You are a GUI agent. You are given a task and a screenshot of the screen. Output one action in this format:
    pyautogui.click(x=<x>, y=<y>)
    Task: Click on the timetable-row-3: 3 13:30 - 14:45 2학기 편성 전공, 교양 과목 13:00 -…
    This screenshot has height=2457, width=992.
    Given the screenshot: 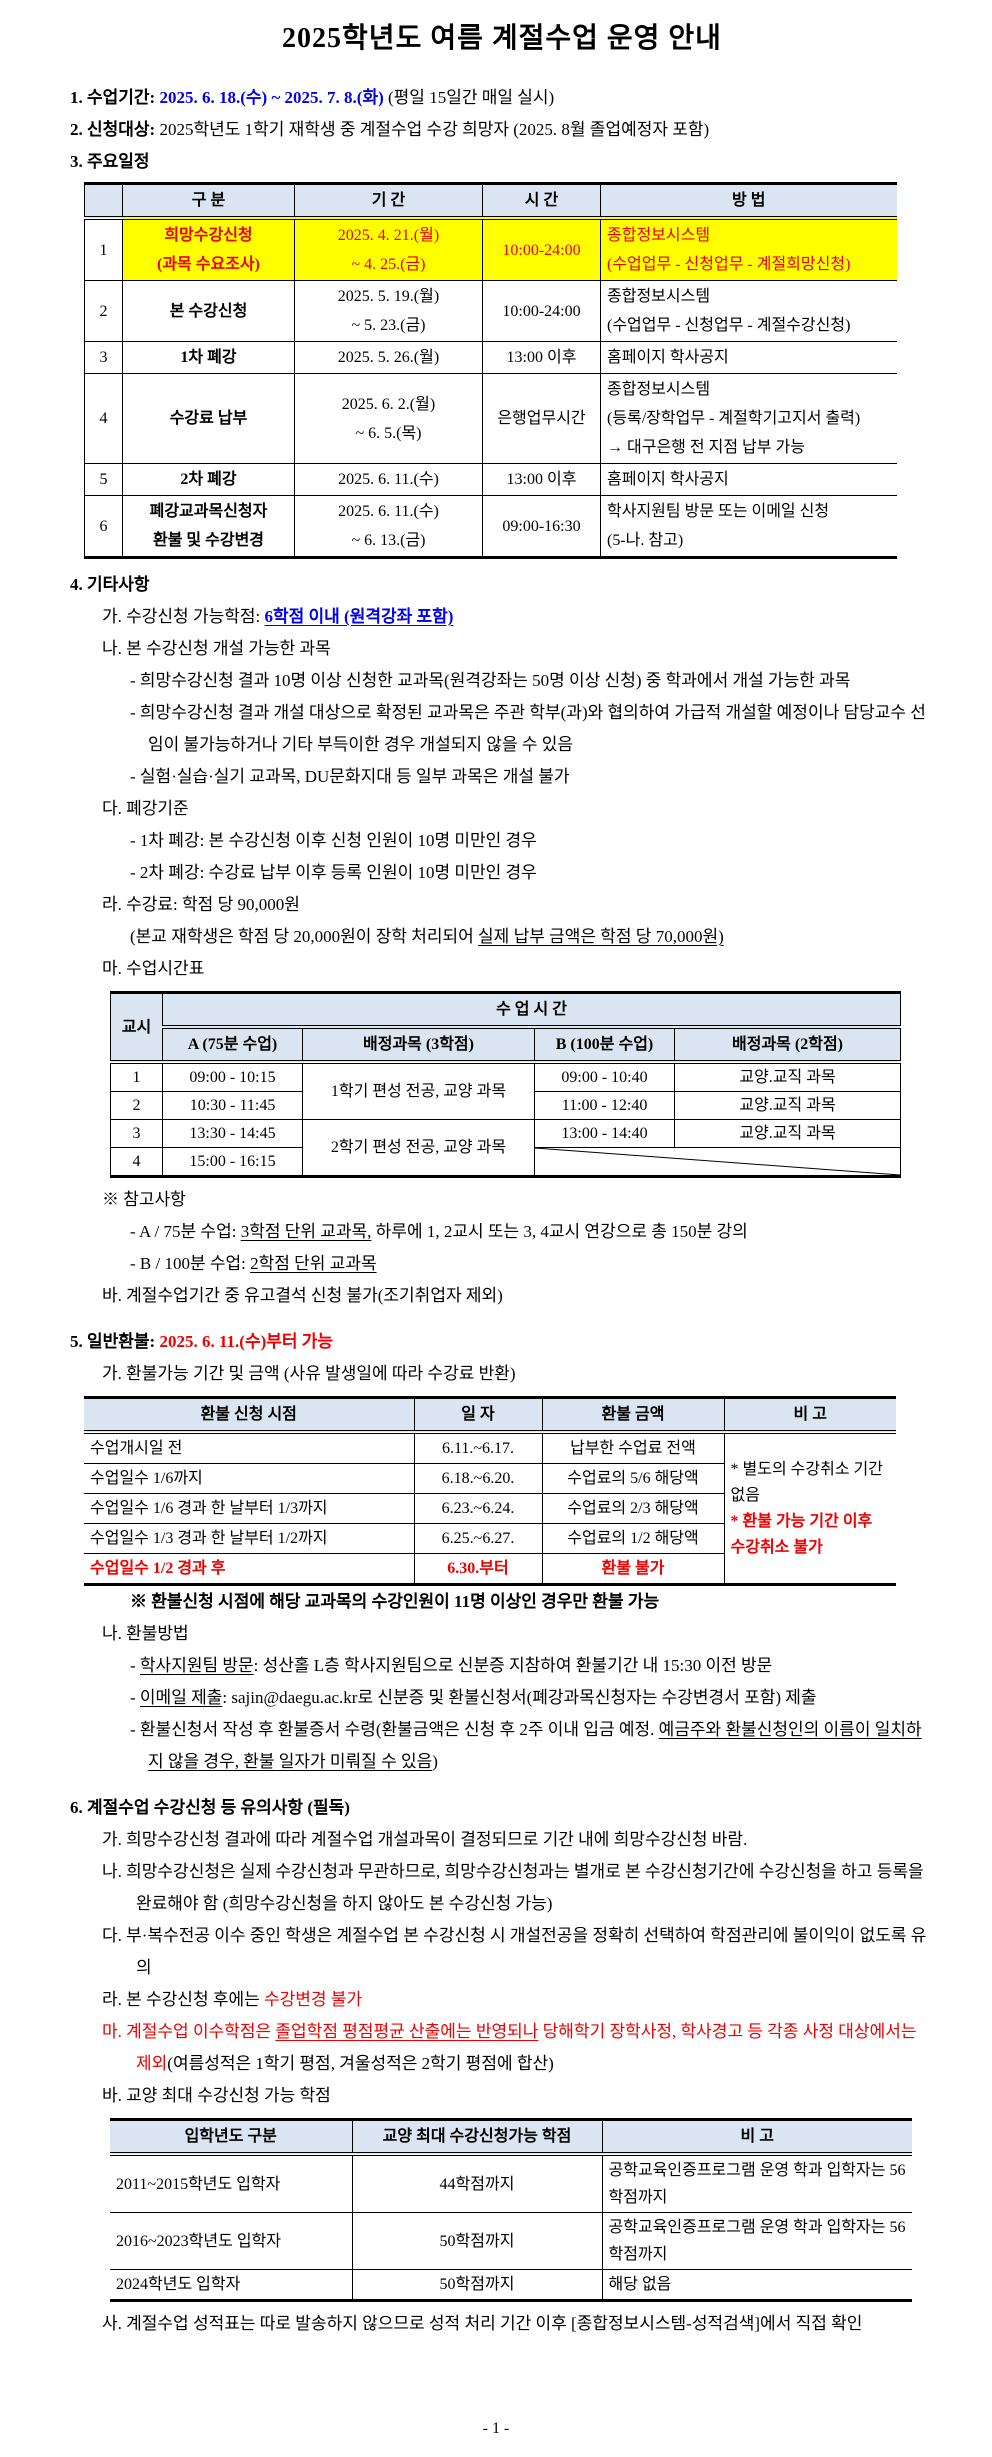 What is the action you would take?
    pyautogui.click(x=506, y=1148)
    